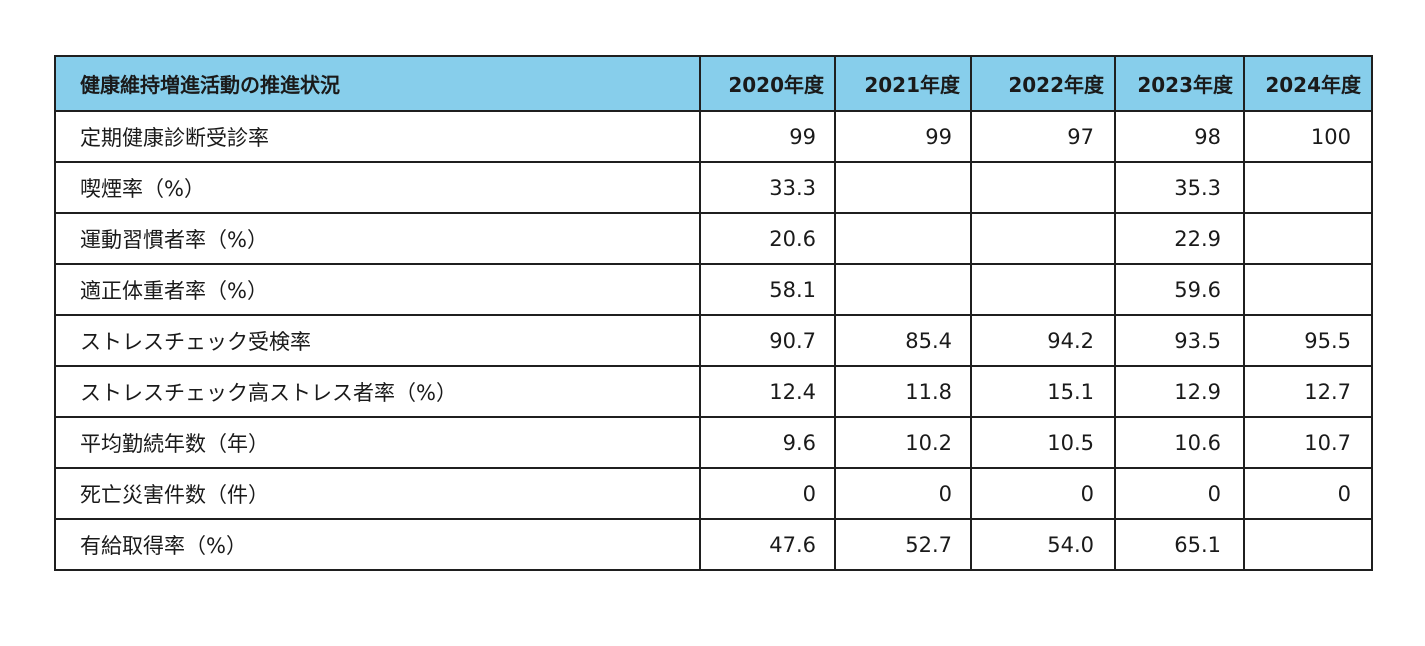 This screenshot has height=646, width=1425. I want to click on row-label: 適正体重者率（%）, so click(377, 289).